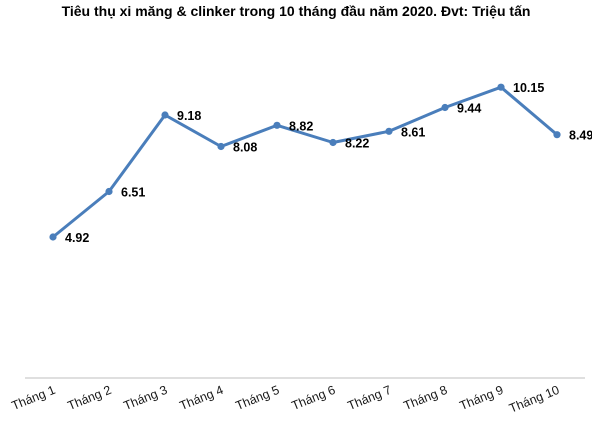 The height and width of the screenshot is (433, 592). Describe the element at coordinates (133, 193) in the screenshot. I see `data-label: 6.51` at that location.